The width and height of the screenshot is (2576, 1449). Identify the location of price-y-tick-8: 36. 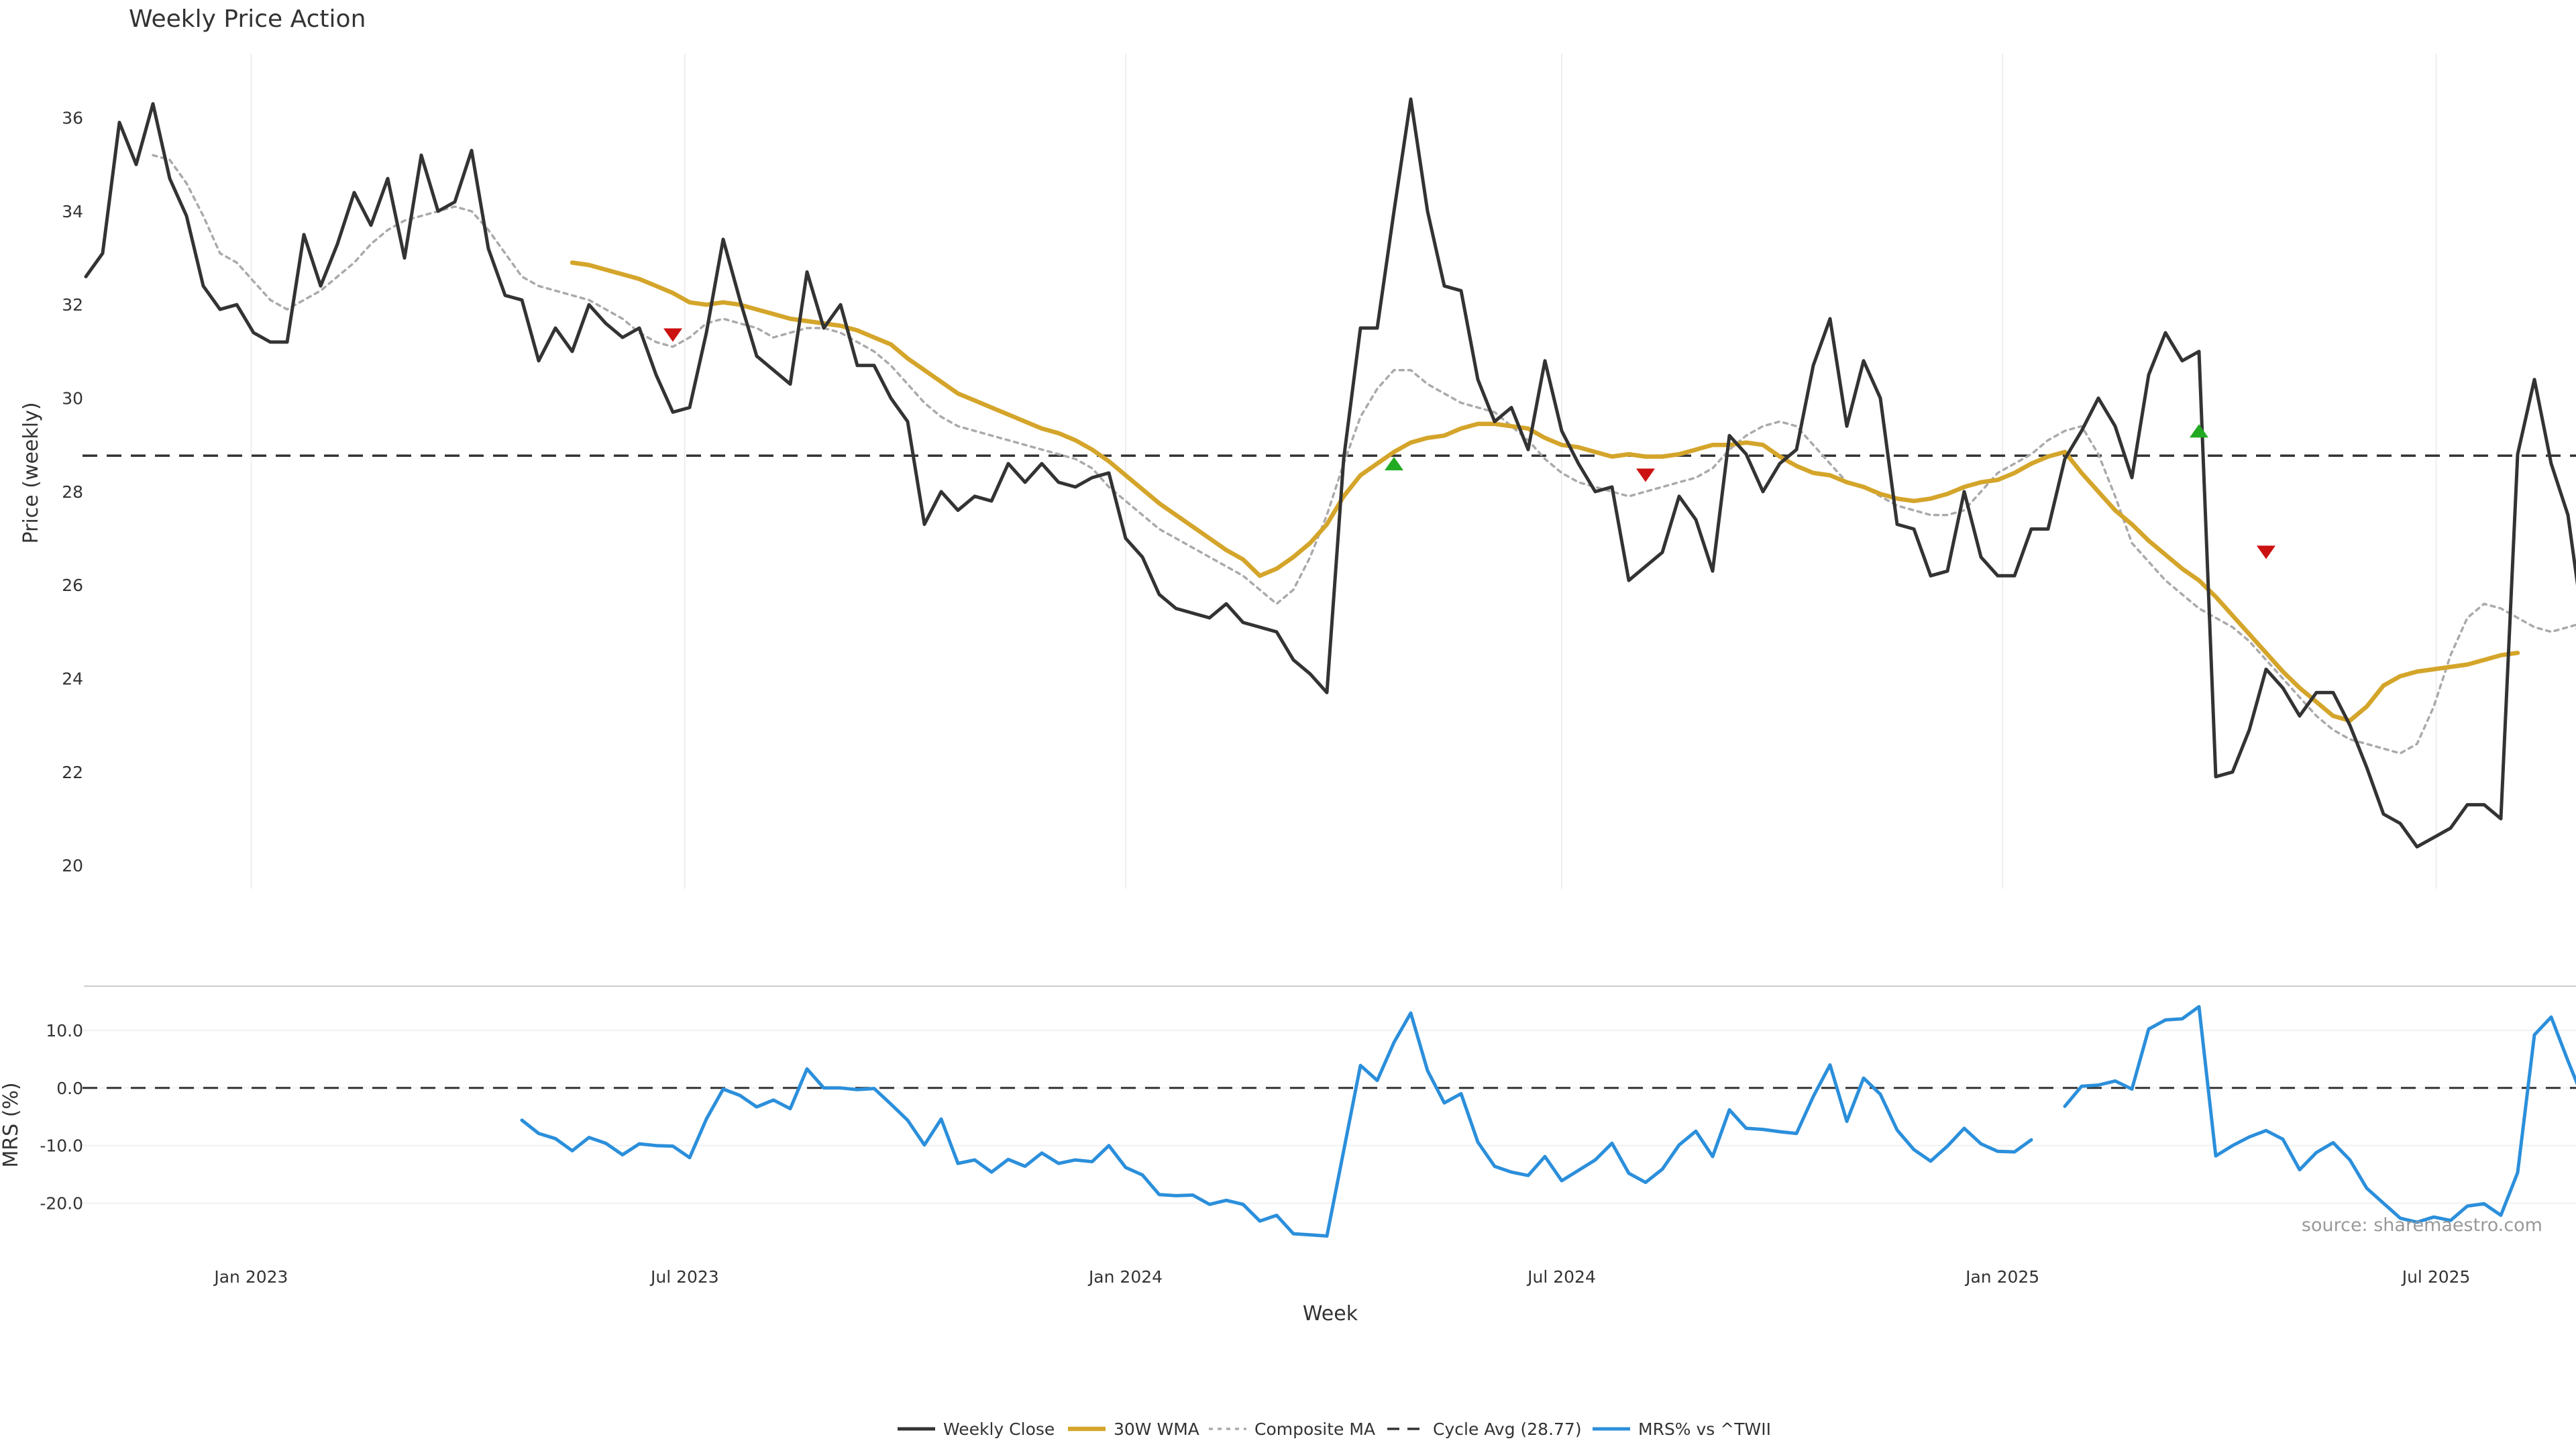
(72, 118).